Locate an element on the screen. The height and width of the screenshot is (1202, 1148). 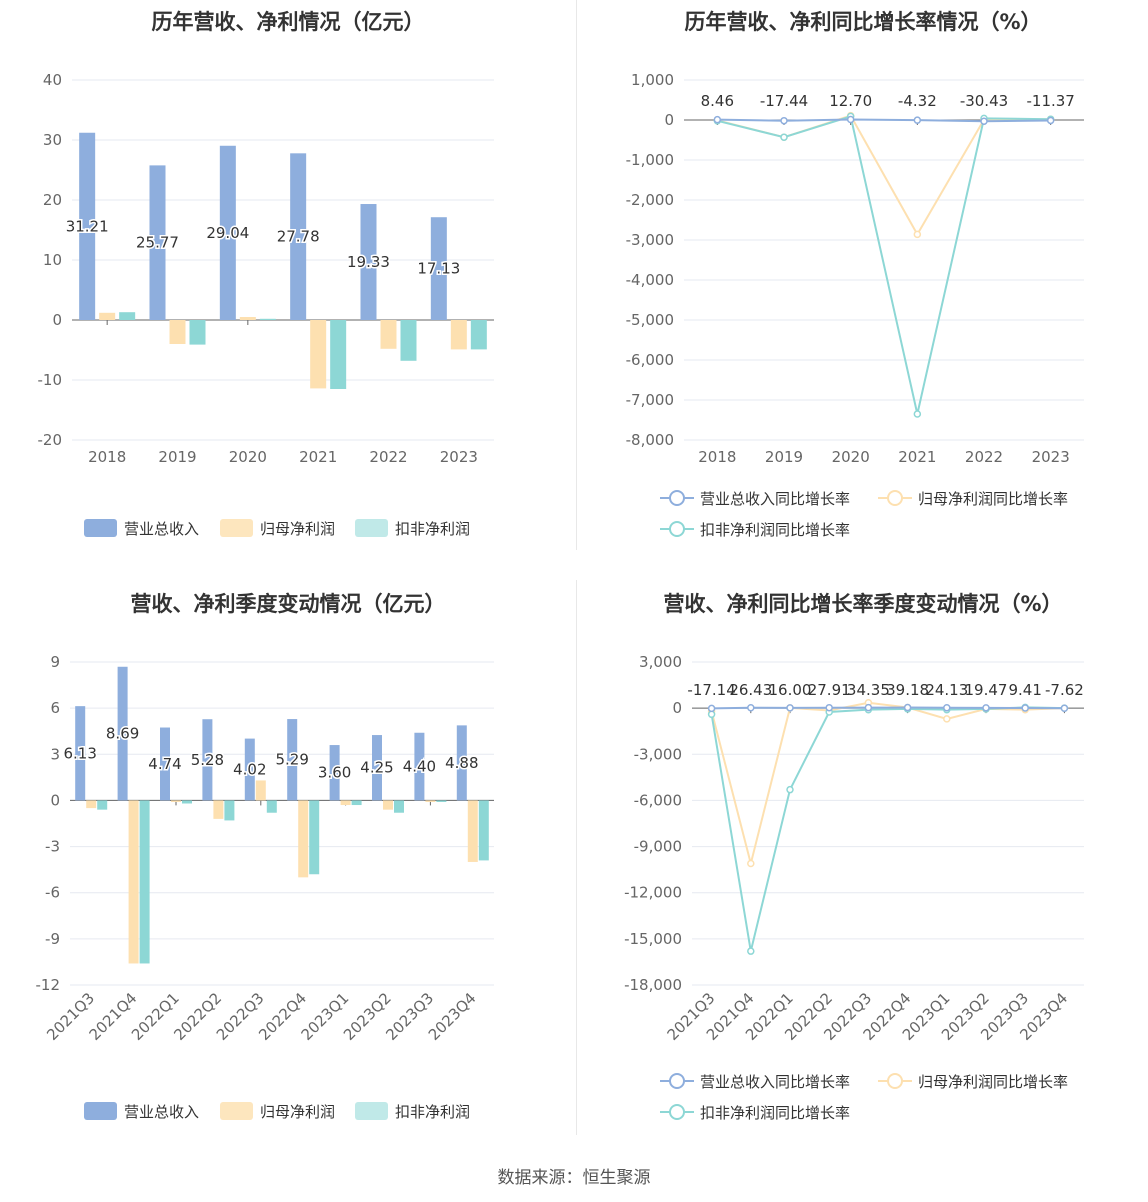
y-tick-label: 6 is located at coordinates (55, 708).